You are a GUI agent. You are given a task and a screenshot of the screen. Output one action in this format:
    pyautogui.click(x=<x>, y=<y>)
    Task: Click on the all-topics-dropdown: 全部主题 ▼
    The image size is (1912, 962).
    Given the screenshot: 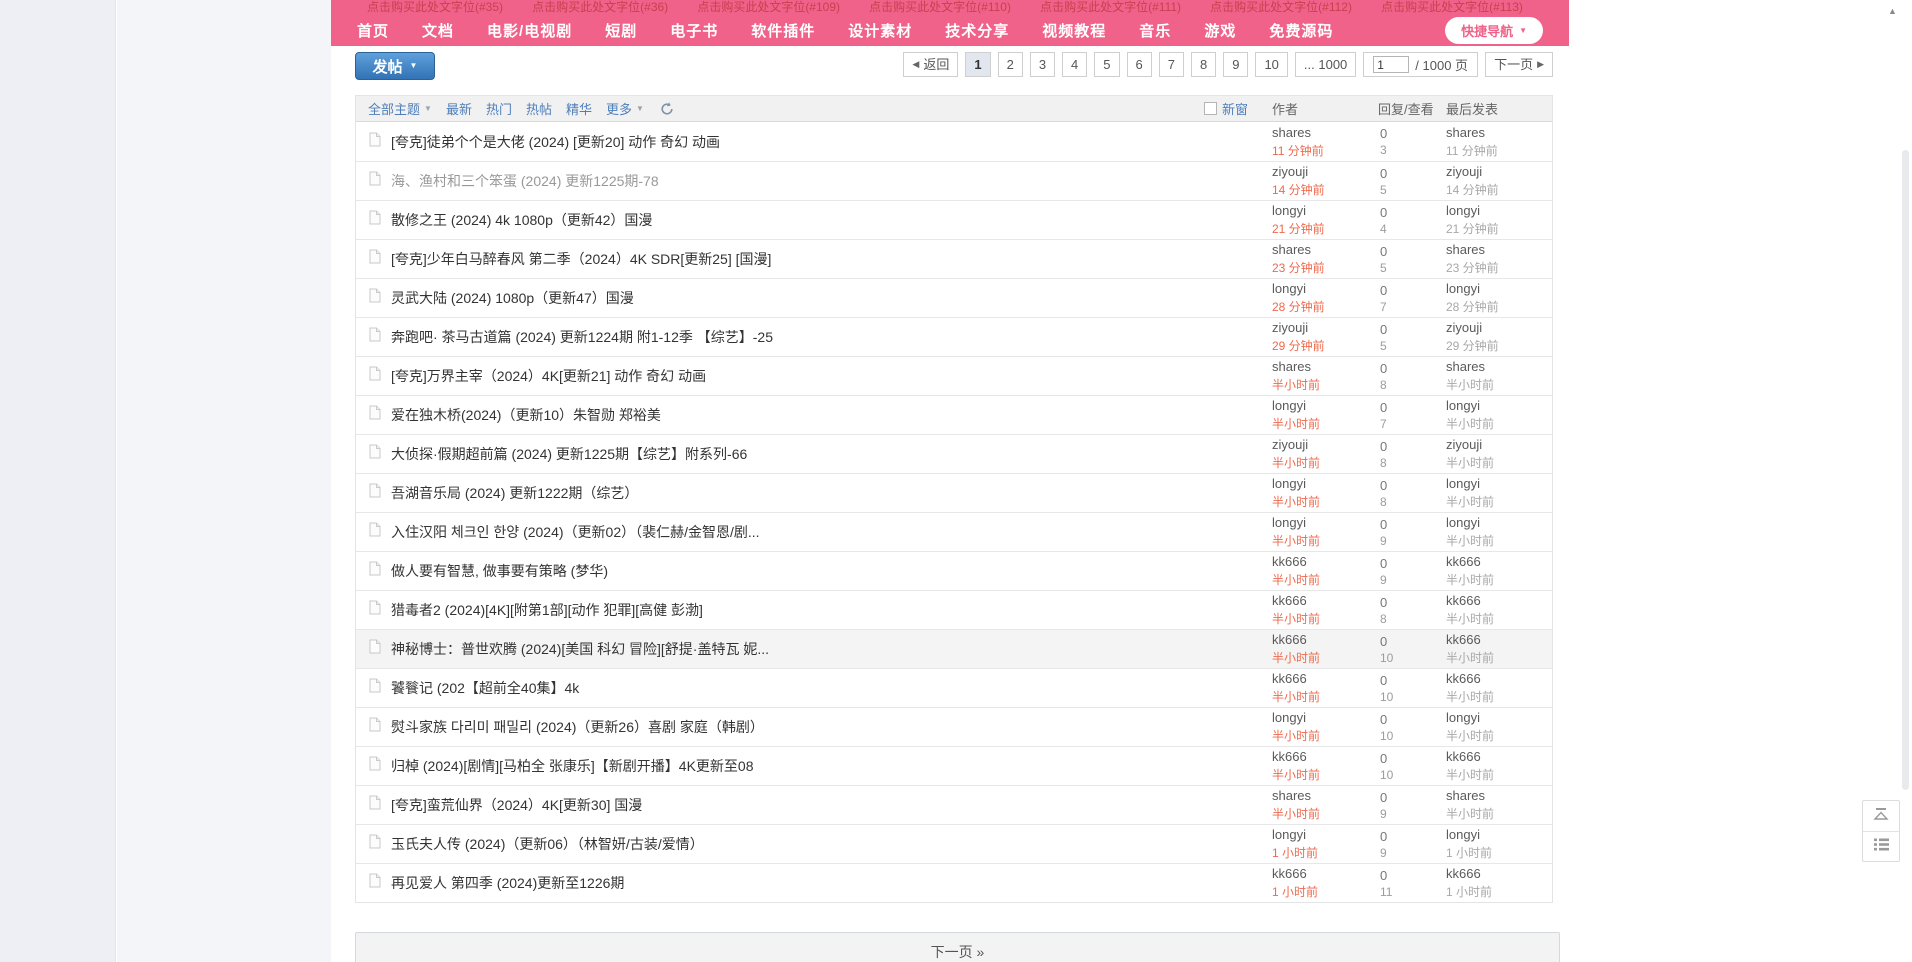 What is the action you would take?
    pyautogui.click(x=400, y=108)
    